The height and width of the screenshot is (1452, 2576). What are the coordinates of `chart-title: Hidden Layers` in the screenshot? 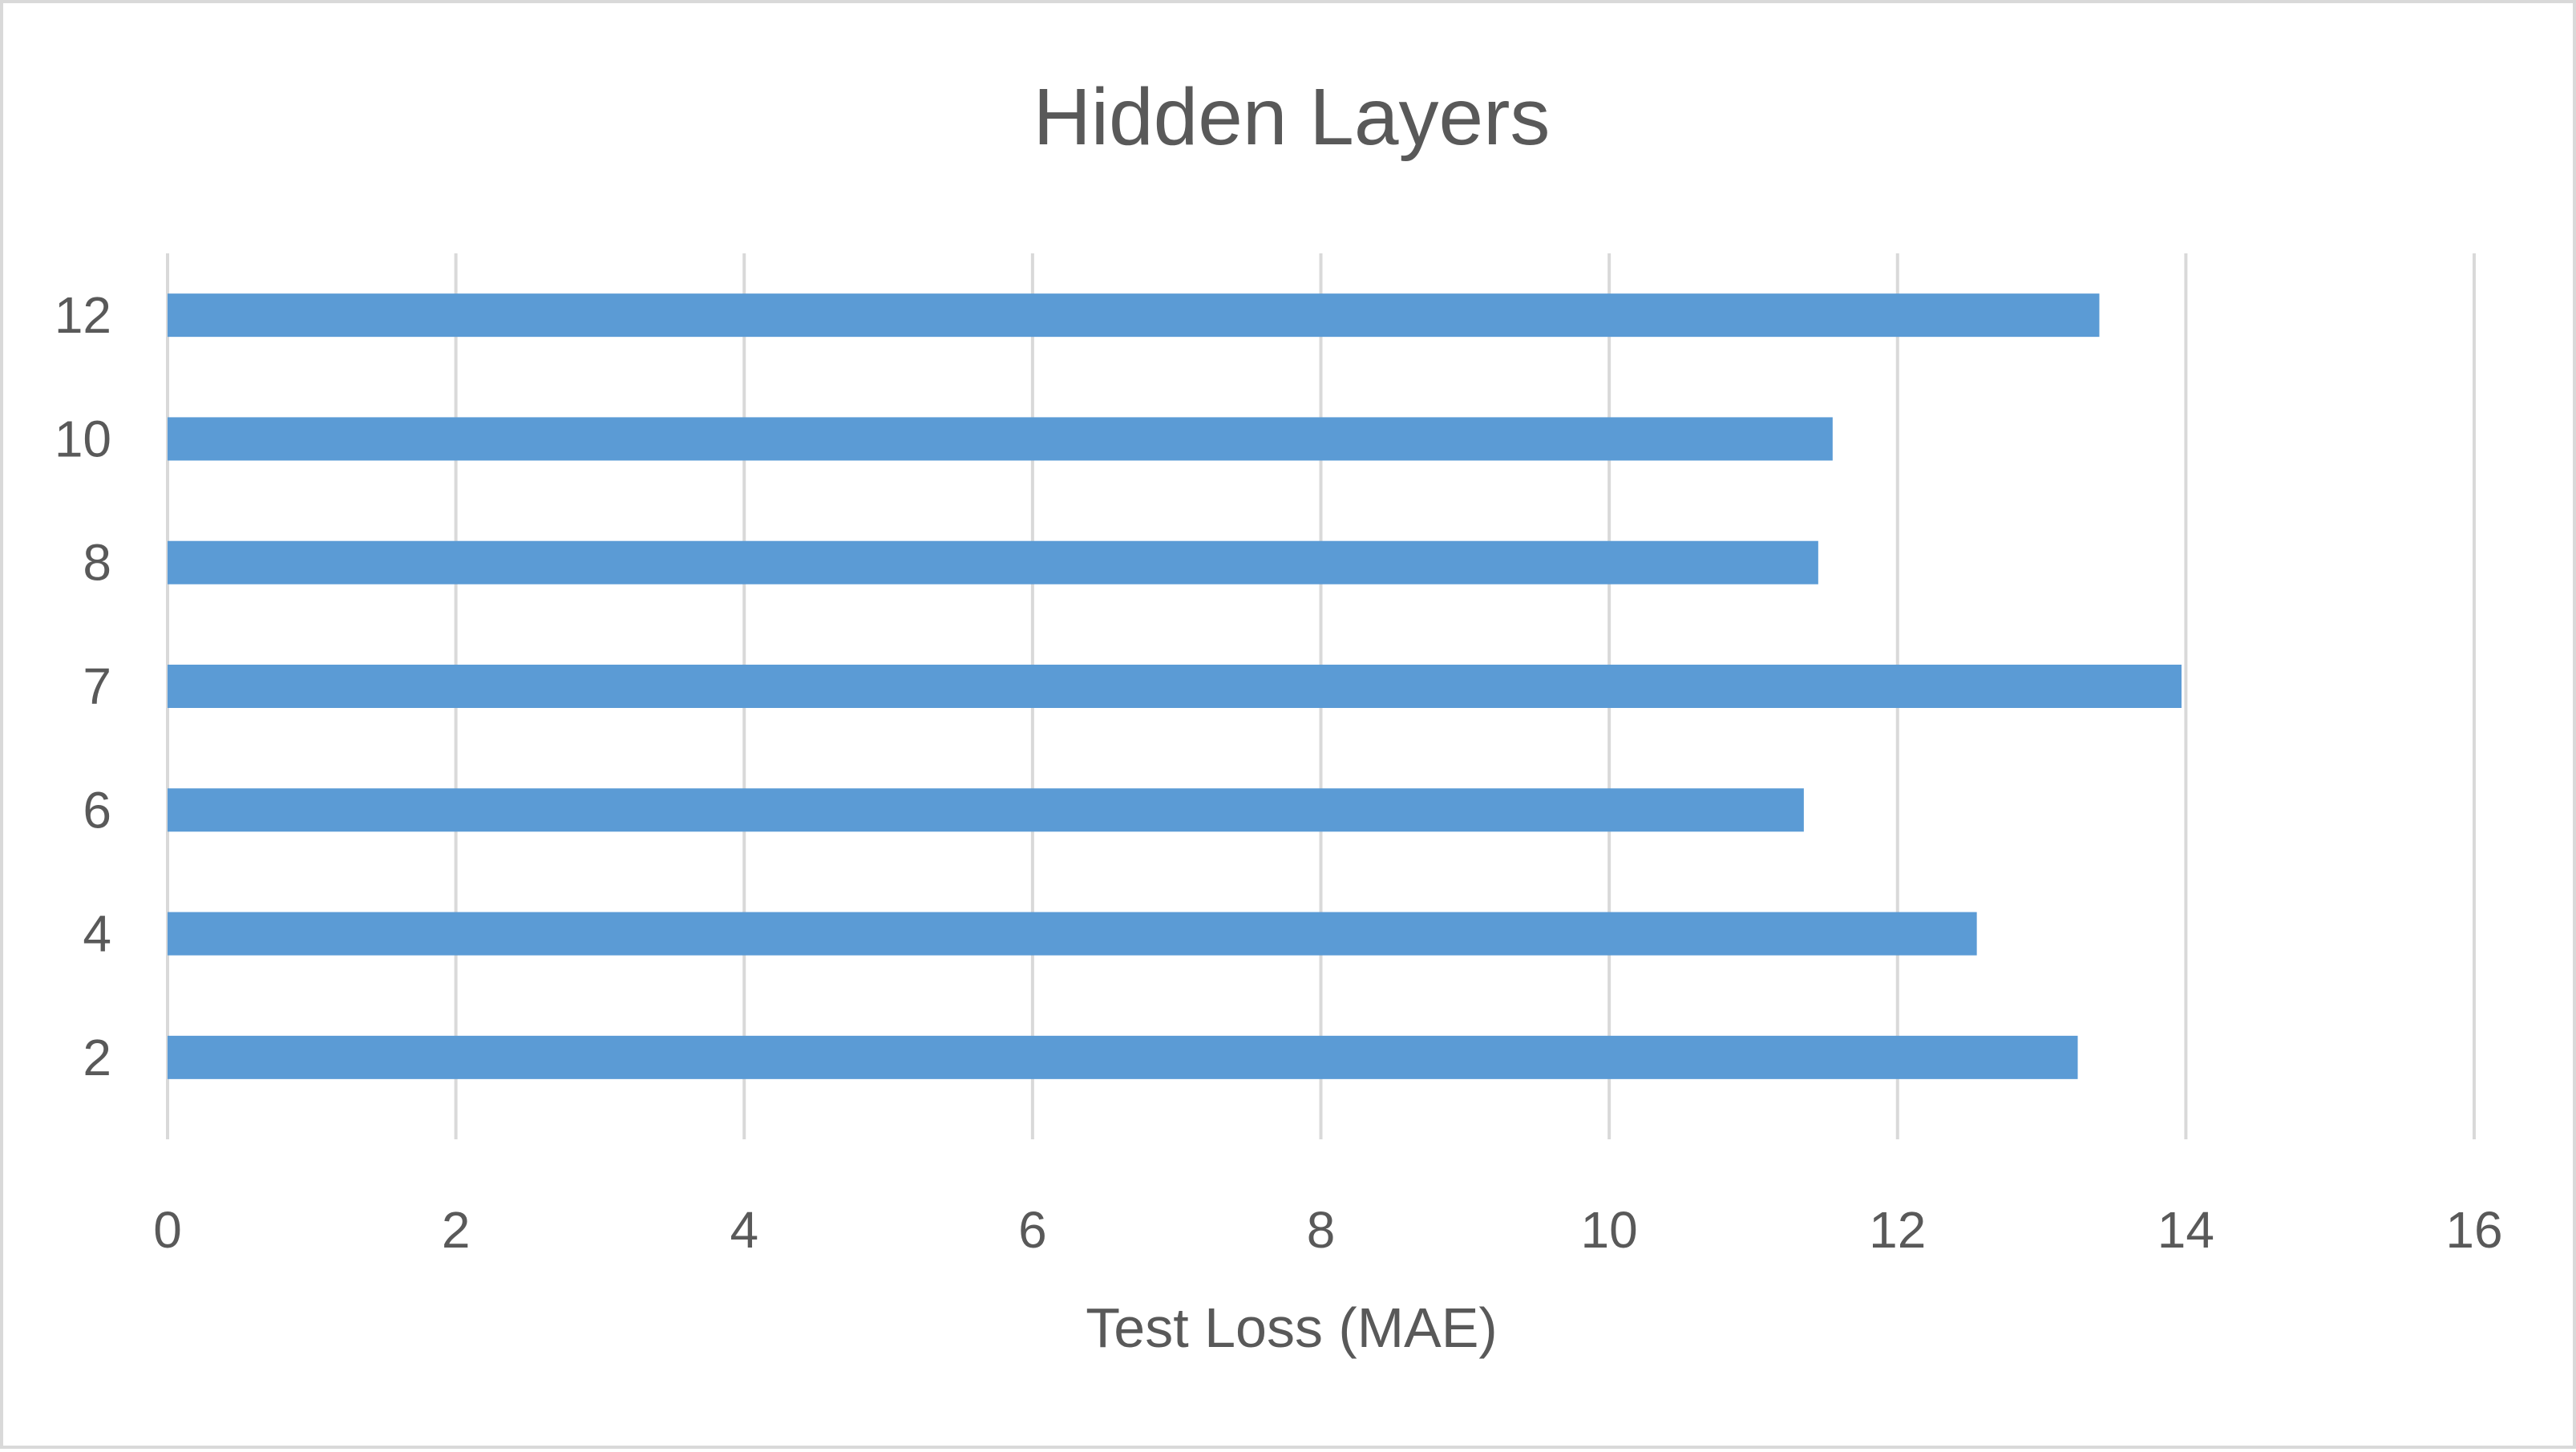 It's located at (1292, 117).